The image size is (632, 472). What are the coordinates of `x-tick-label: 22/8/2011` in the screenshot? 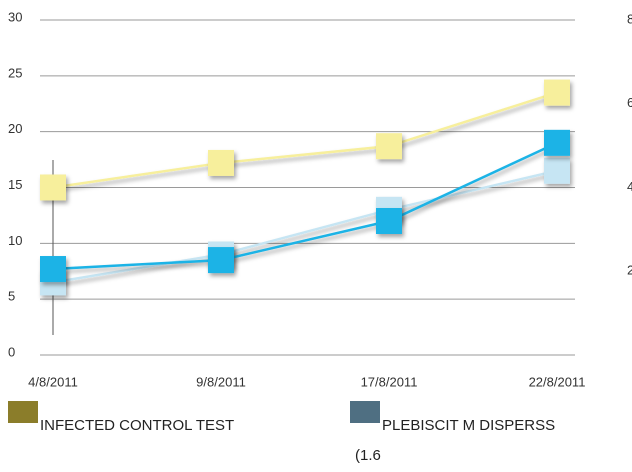 It's located at (557, 381).